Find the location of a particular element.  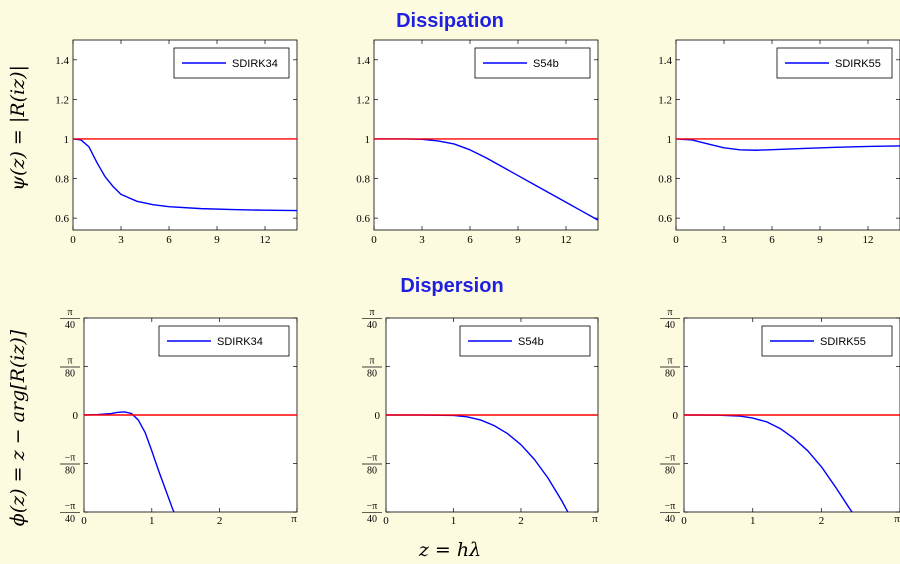

chart-6: 0 1 2 π π 40 π 80 0 −π 80 −π 40 SDIRK55 is located at coordinates (780, 417).